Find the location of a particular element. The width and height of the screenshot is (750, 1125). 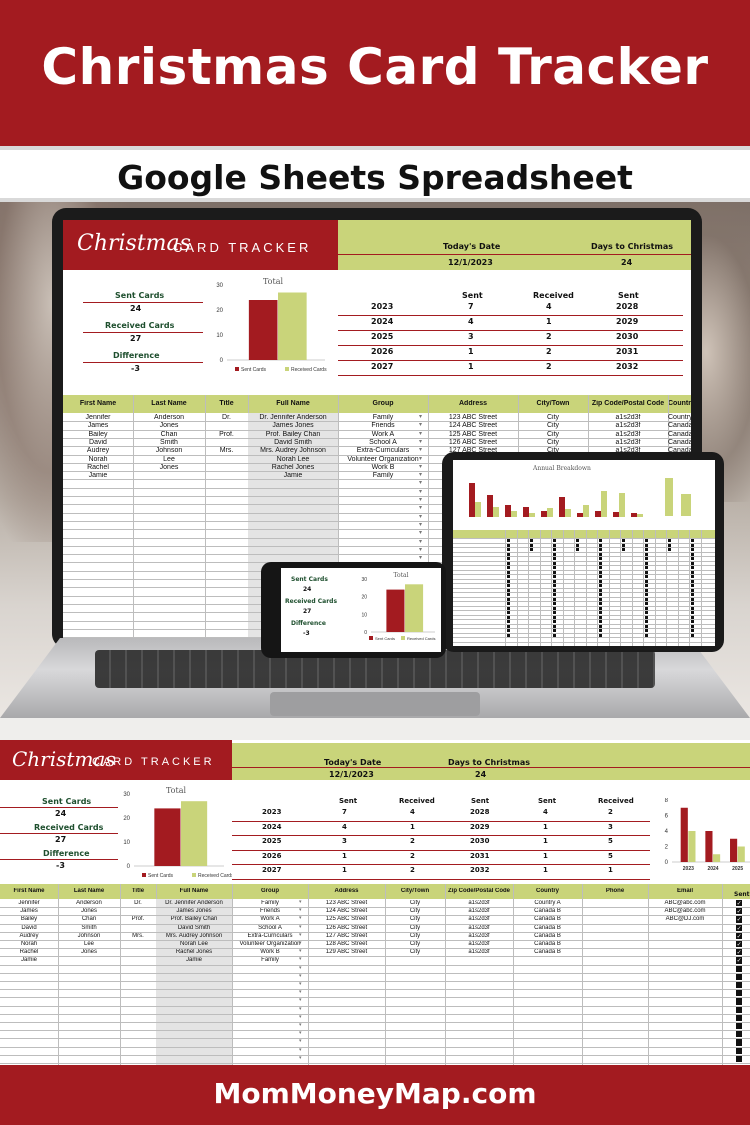

table-cell: ABC@abc.com is located at coordinates (685, 911).